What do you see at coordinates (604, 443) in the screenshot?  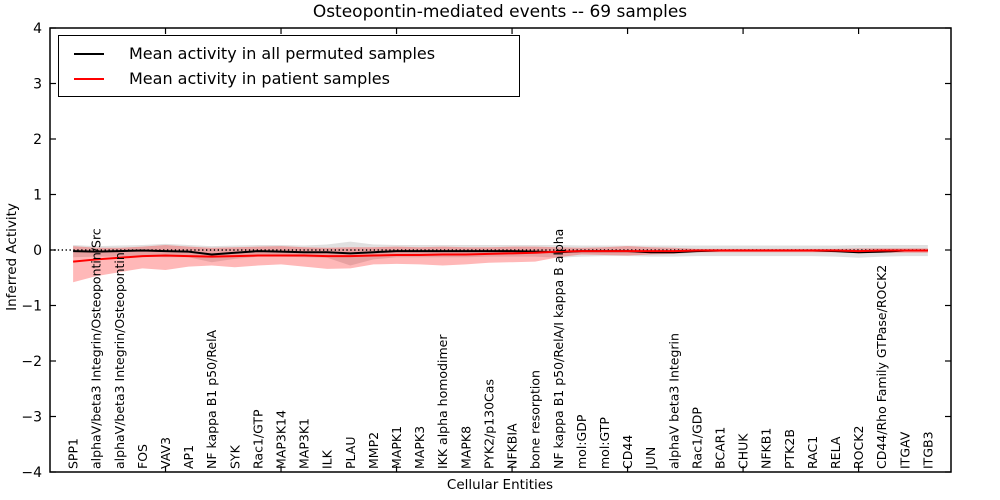 I see `x-tick-label: mol:GTP` at bounding box center [604, 443].